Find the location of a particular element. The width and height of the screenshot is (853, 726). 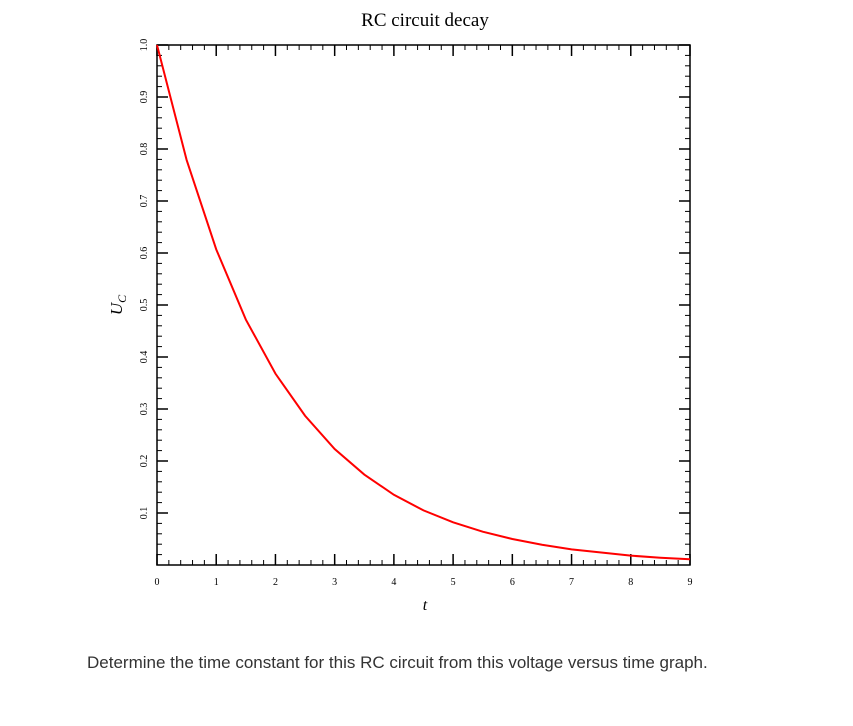

chart-title: RC circuit decay is located at coordinates (425, 20).